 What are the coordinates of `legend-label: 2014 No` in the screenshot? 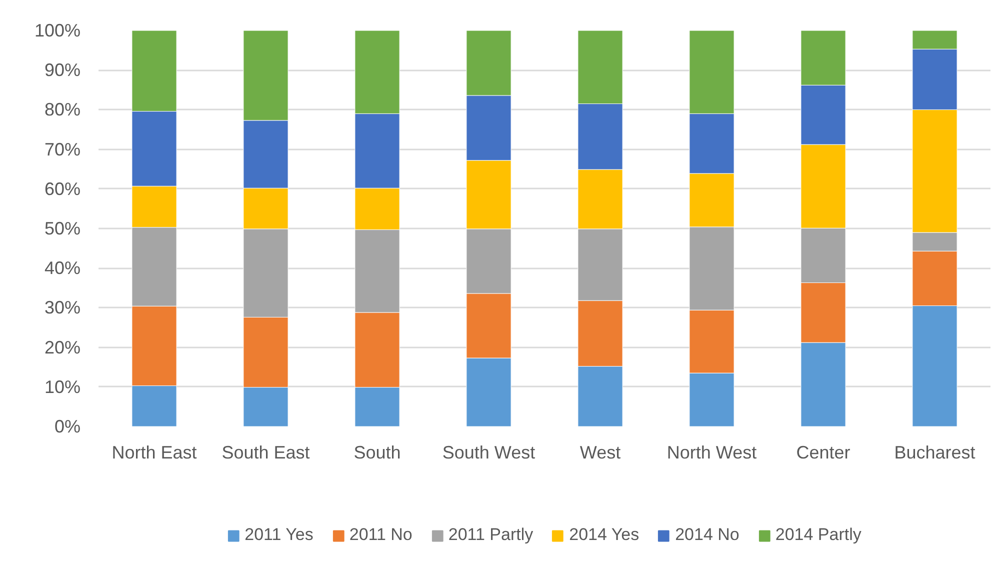 It's located at (707, 535).